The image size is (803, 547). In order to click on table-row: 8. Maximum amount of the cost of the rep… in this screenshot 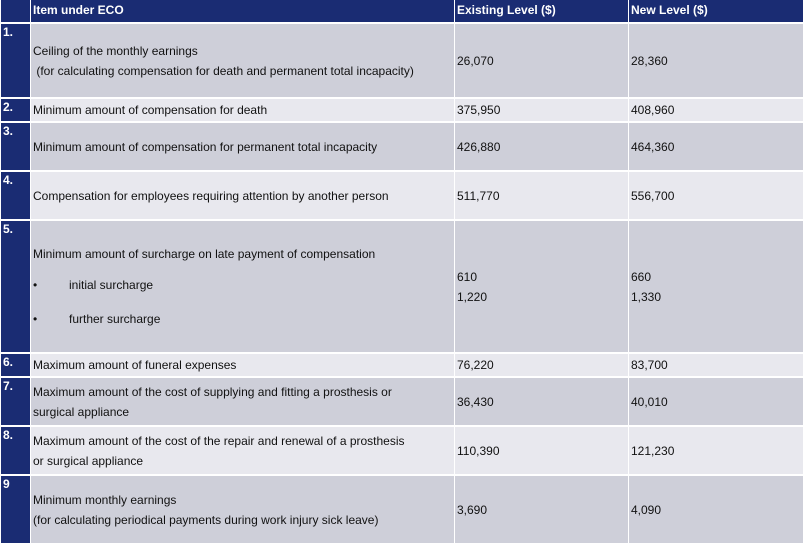, I will do `click(401, 451)`.